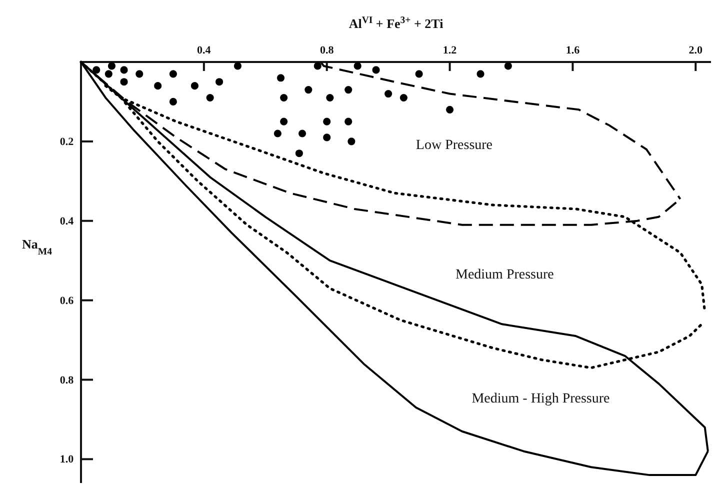 The height and width of the screenshot is (497, 721). Describe the element at coordinates (204, 50) in the screenshot. I see `x-tick-label: 0.4` at that location.